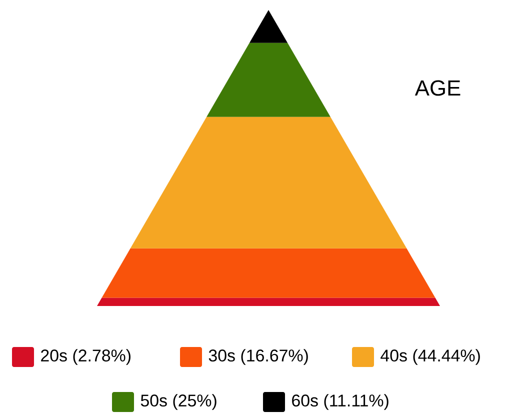 This screenshot has height=414, width=529. I want to click on data-label: (44.44%), so click(446, 357).